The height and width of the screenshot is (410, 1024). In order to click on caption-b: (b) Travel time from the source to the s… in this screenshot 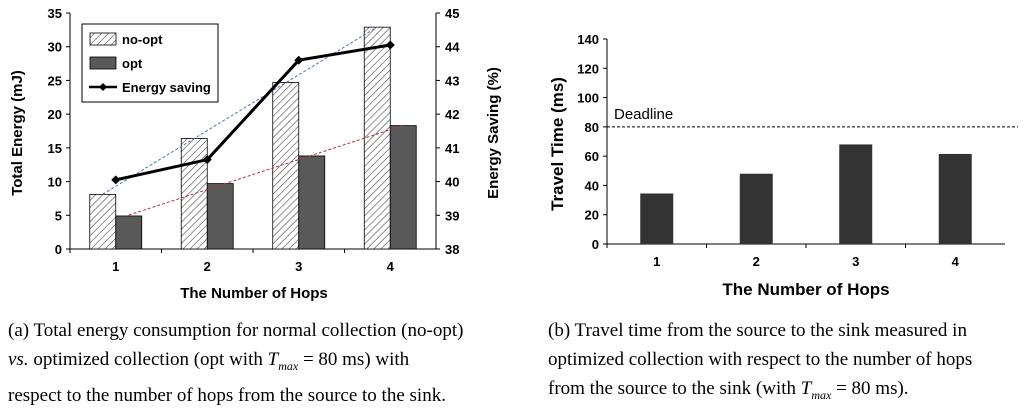, I will do `click(784, 363)`.